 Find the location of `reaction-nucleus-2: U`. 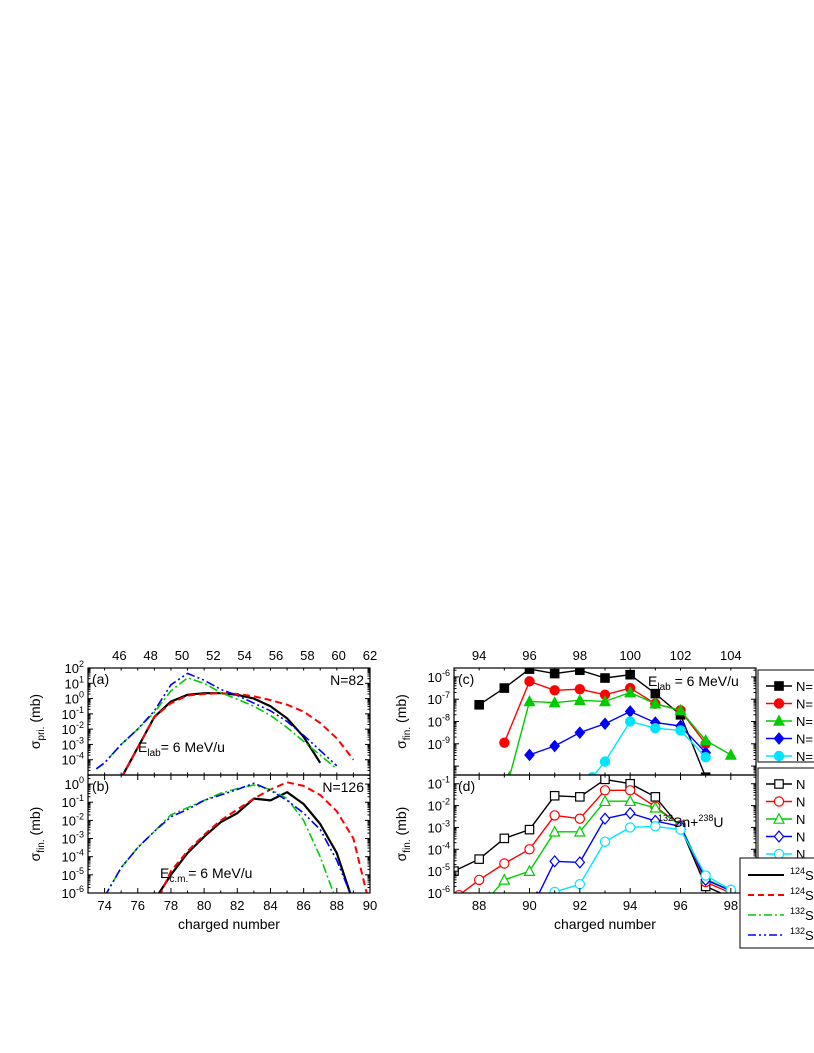

reaction-nucleus-2: U is located at coordinates (718, 822).